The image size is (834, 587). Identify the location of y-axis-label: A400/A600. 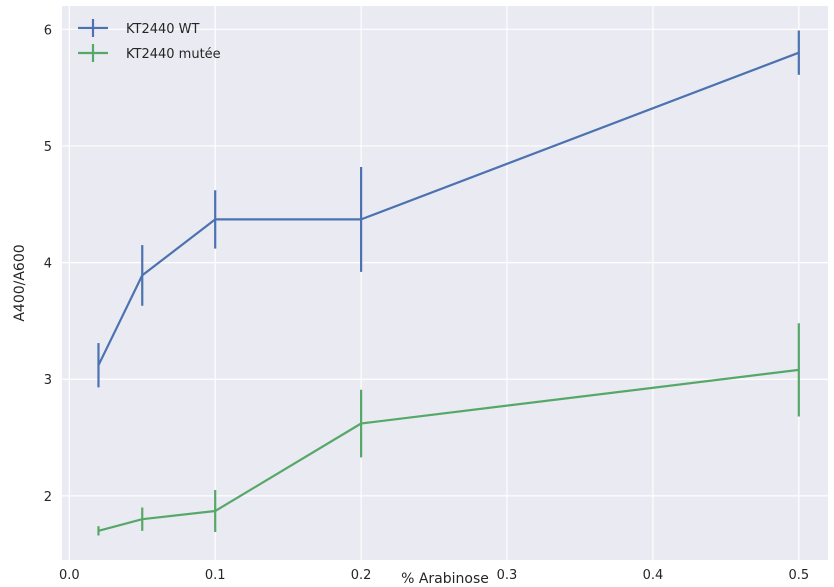
(20, 282).